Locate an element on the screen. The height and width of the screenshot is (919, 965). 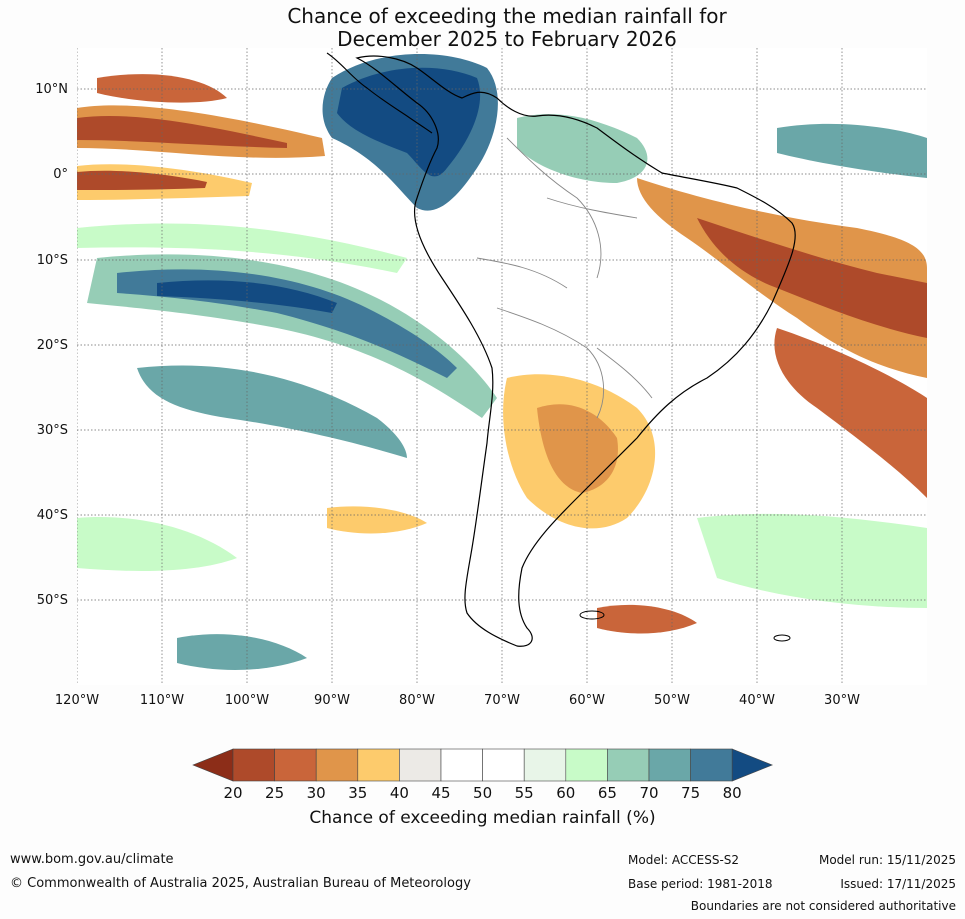
lat-label-10s: 10°S is located at coordinates (52, 260).